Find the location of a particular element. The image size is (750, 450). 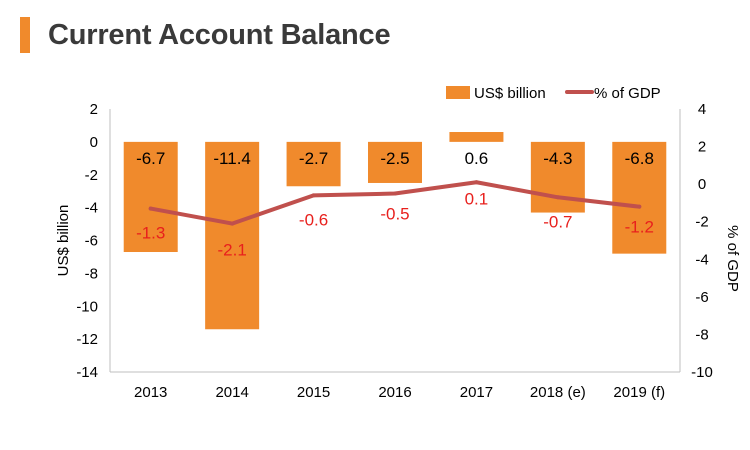

line-data-label: -1.2 is located at coordinates (639, 227).